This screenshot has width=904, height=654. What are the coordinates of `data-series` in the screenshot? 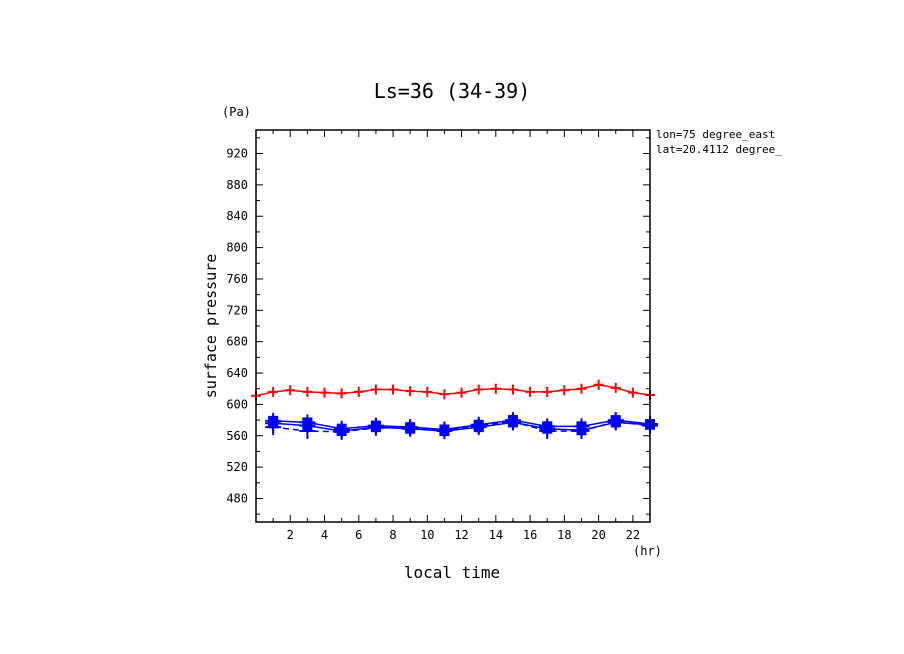 It's located at (454, 409).